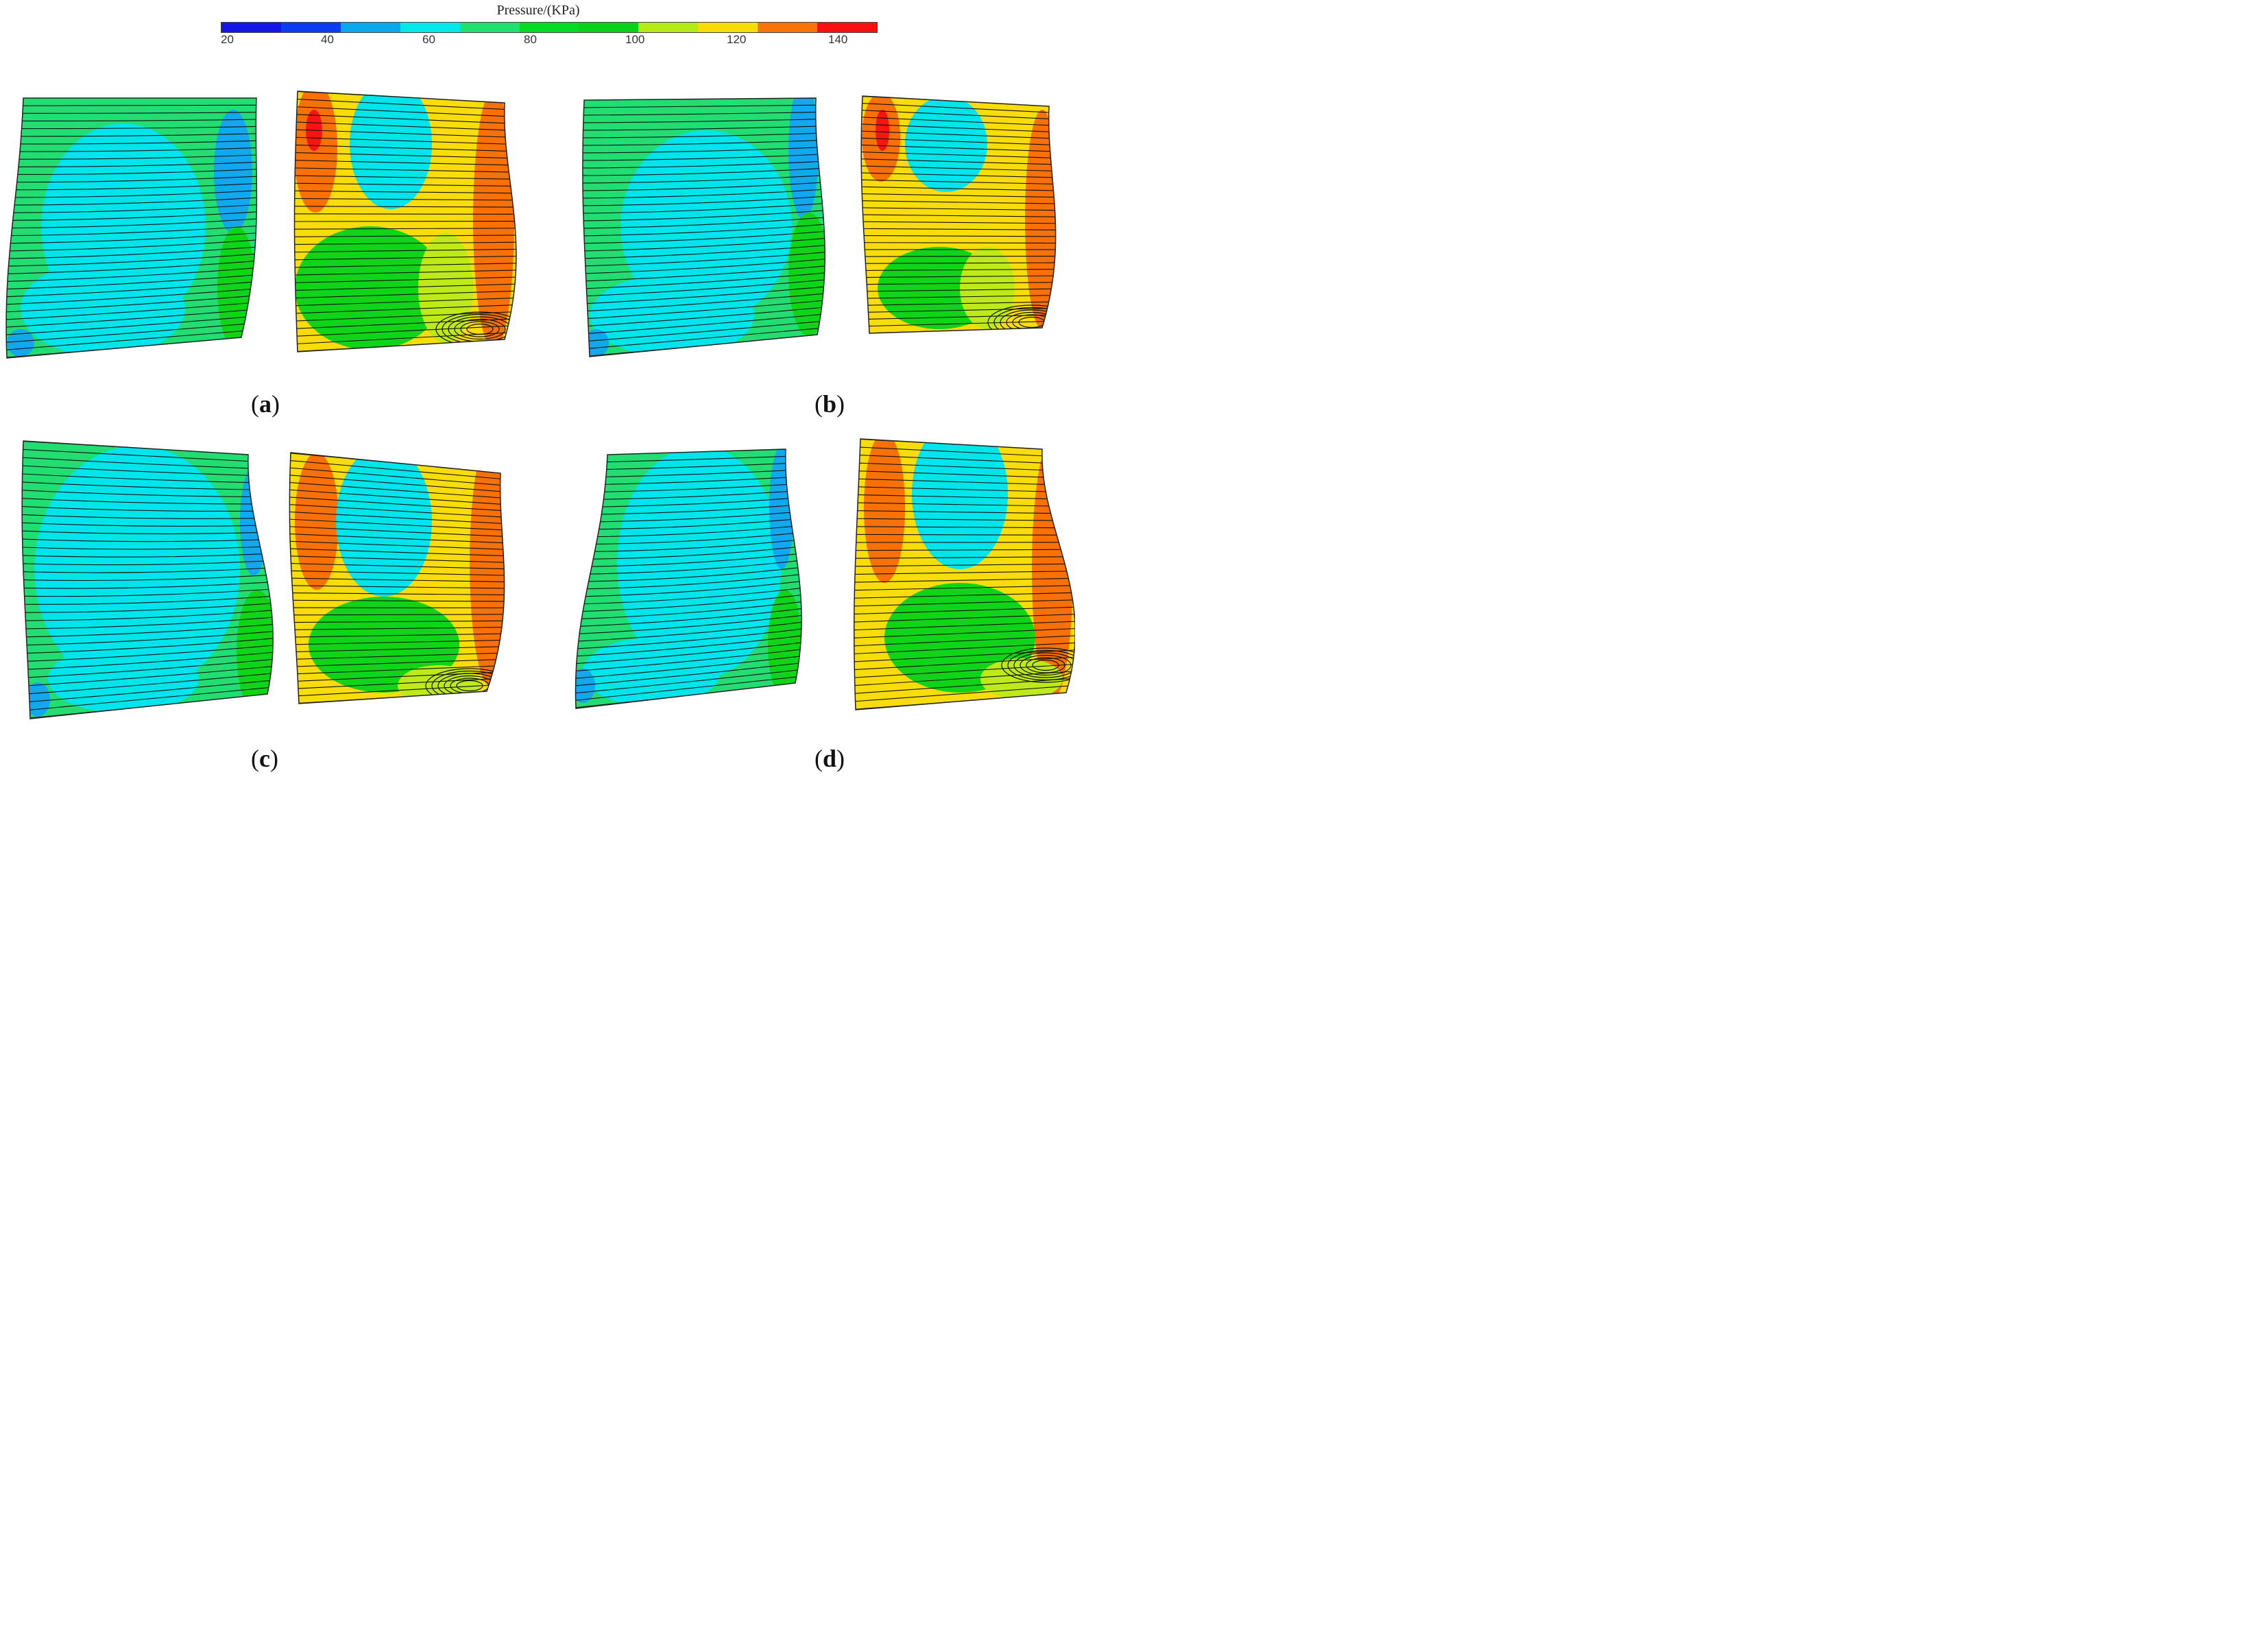  I want to click on blade-outline, so click(964, 574).